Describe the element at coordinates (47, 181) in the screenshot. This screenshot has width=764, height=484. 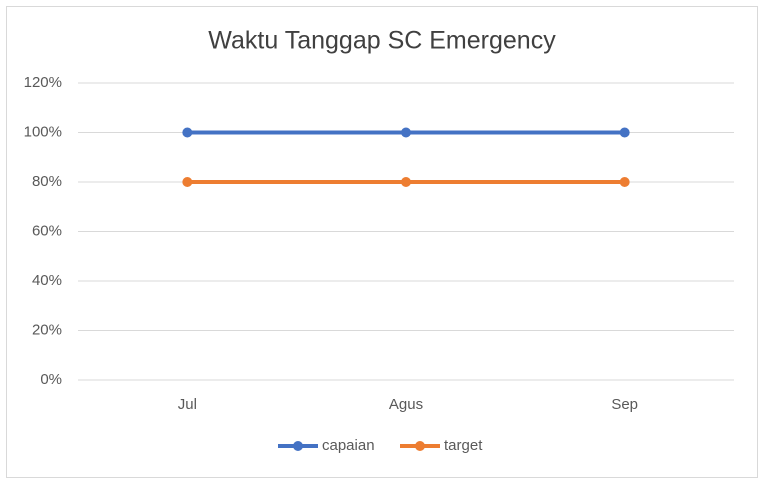
I see `y-tick-label: 80%` at that location.